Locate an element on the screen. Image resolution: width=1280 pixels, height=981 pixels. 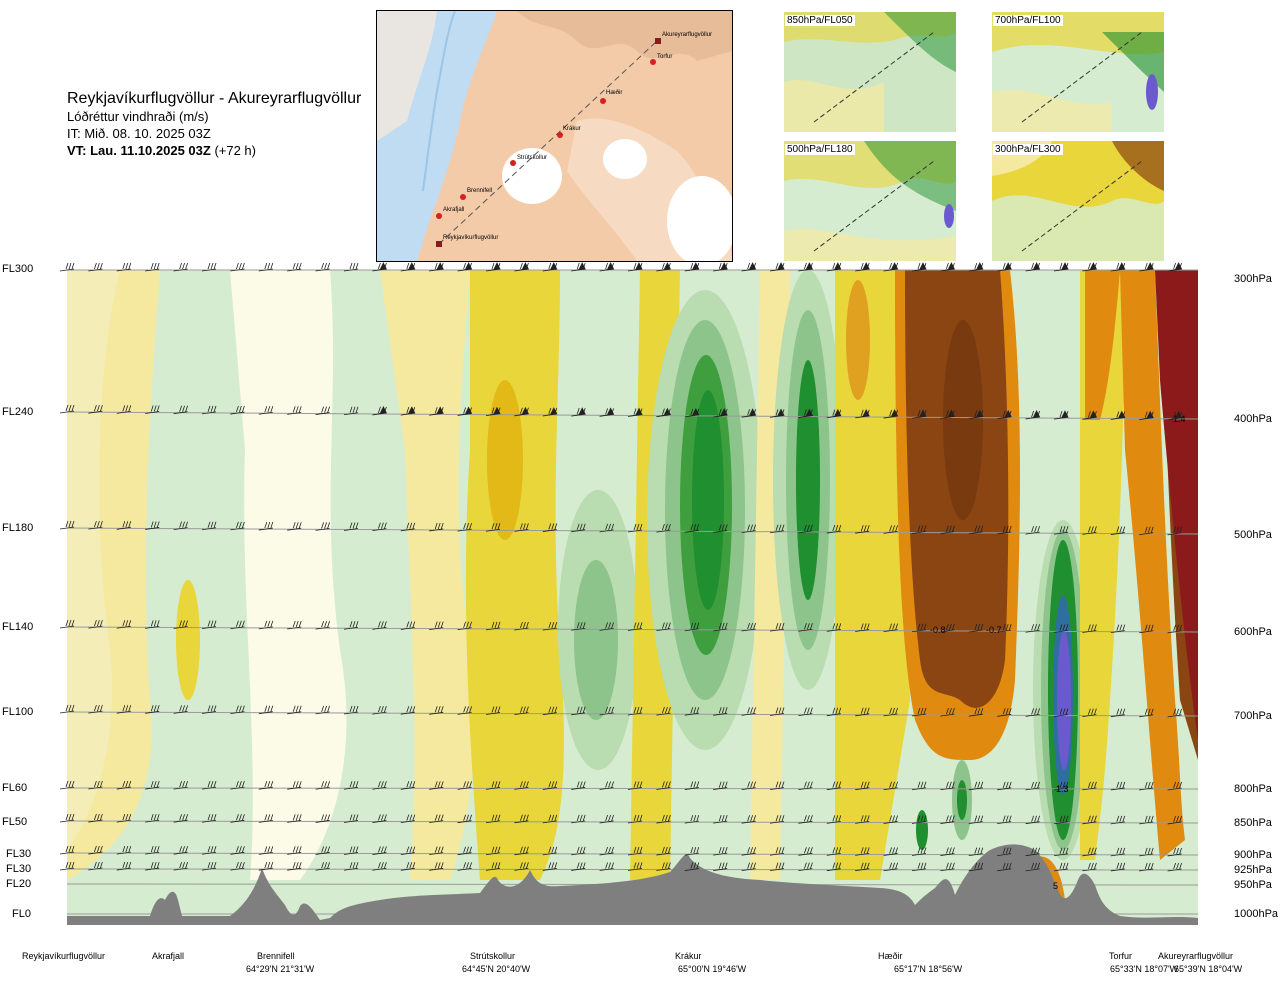
map-label-aey: Akureyrarflugvöllur is located at coordinates (687, 35).